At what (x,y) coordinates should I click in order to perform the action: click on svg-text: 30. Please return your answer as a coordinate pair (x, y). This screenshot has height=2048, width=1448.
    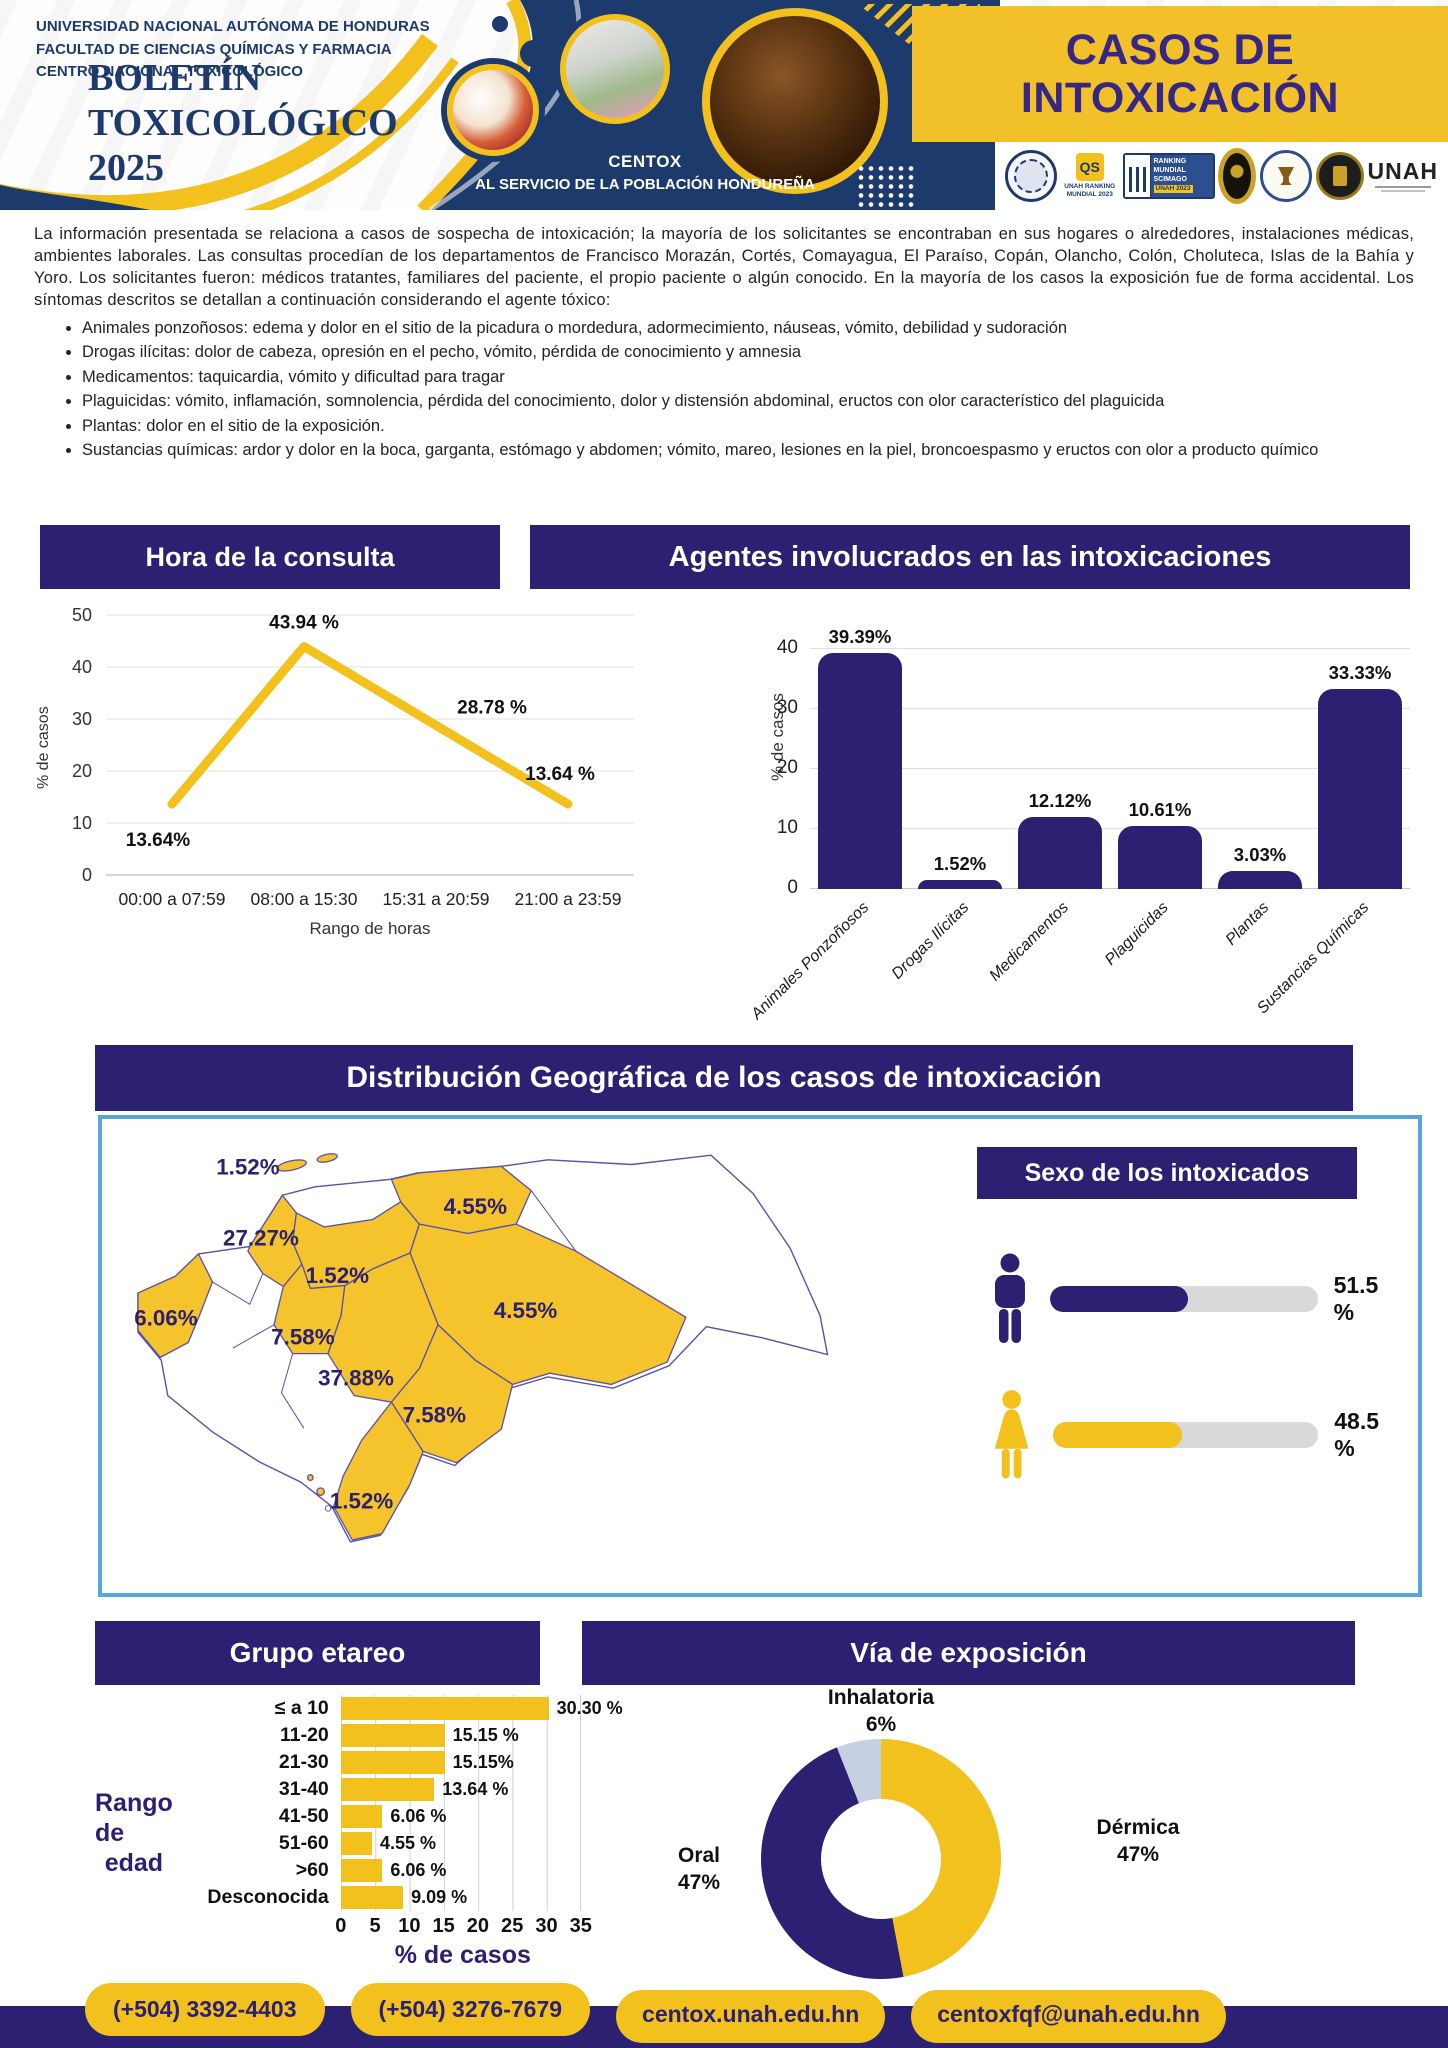
    Looking at the image, I should click on (82, 719).